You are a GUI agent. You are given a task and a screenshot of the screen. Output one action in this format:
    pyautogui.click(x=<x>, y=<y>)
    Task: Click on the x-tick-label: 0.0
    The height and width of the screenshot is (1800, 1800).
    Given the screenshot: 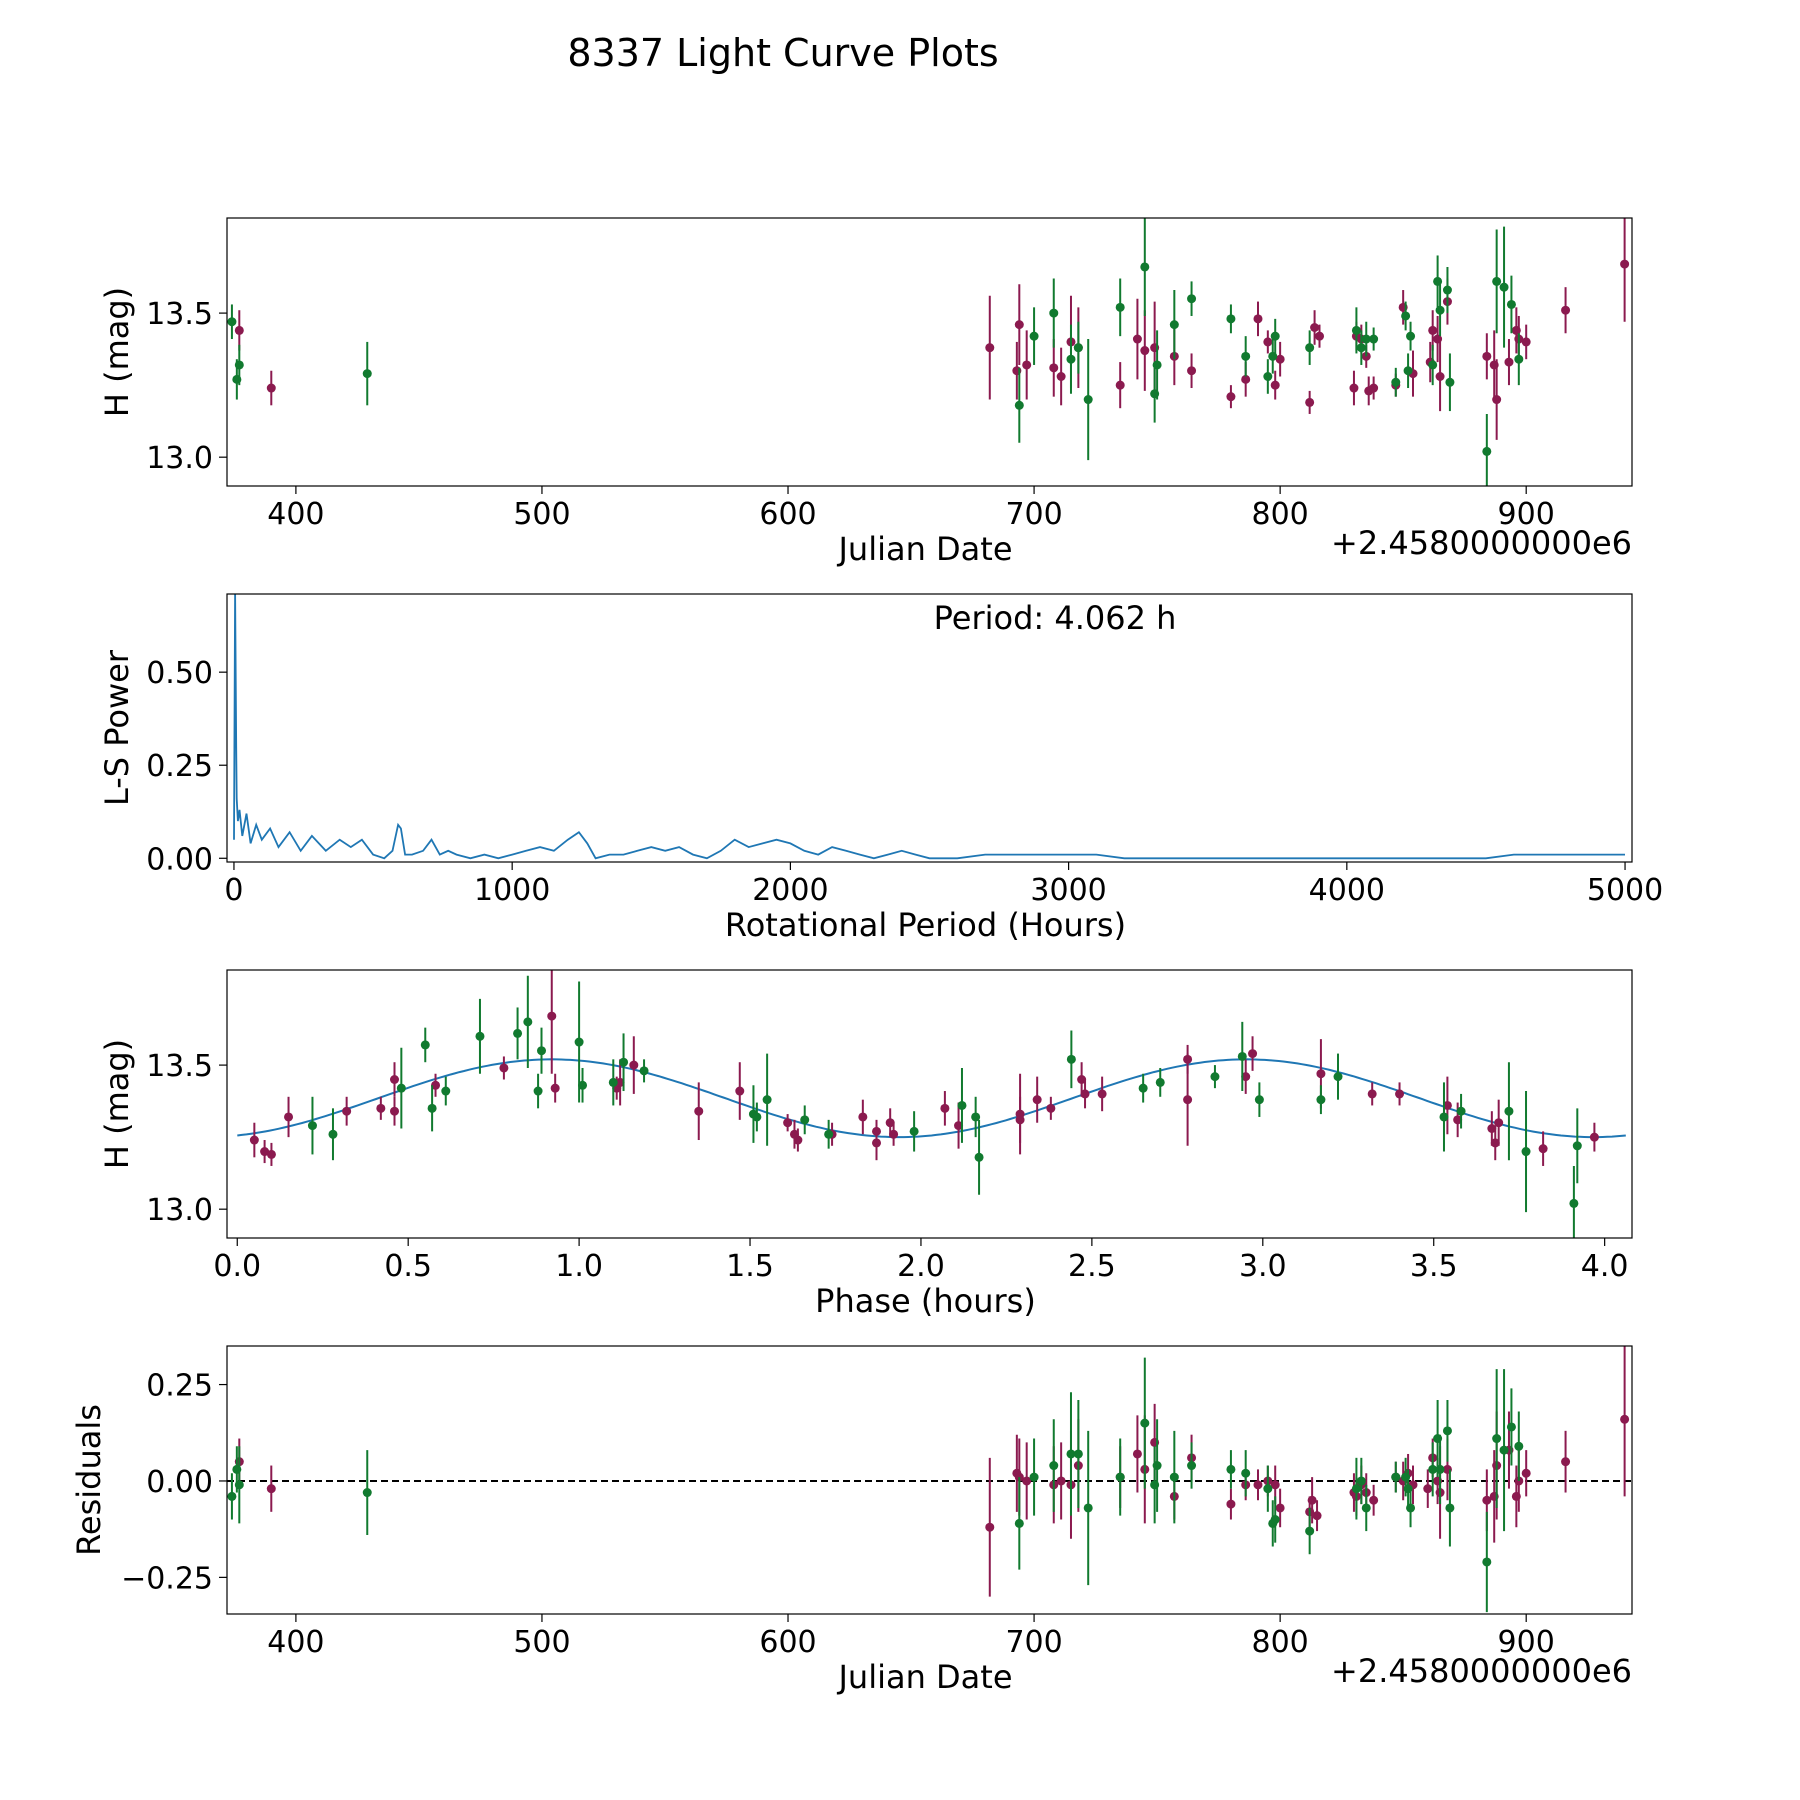 What is the action you would take?
    pyautogui.click(x=237, y=1266)
    